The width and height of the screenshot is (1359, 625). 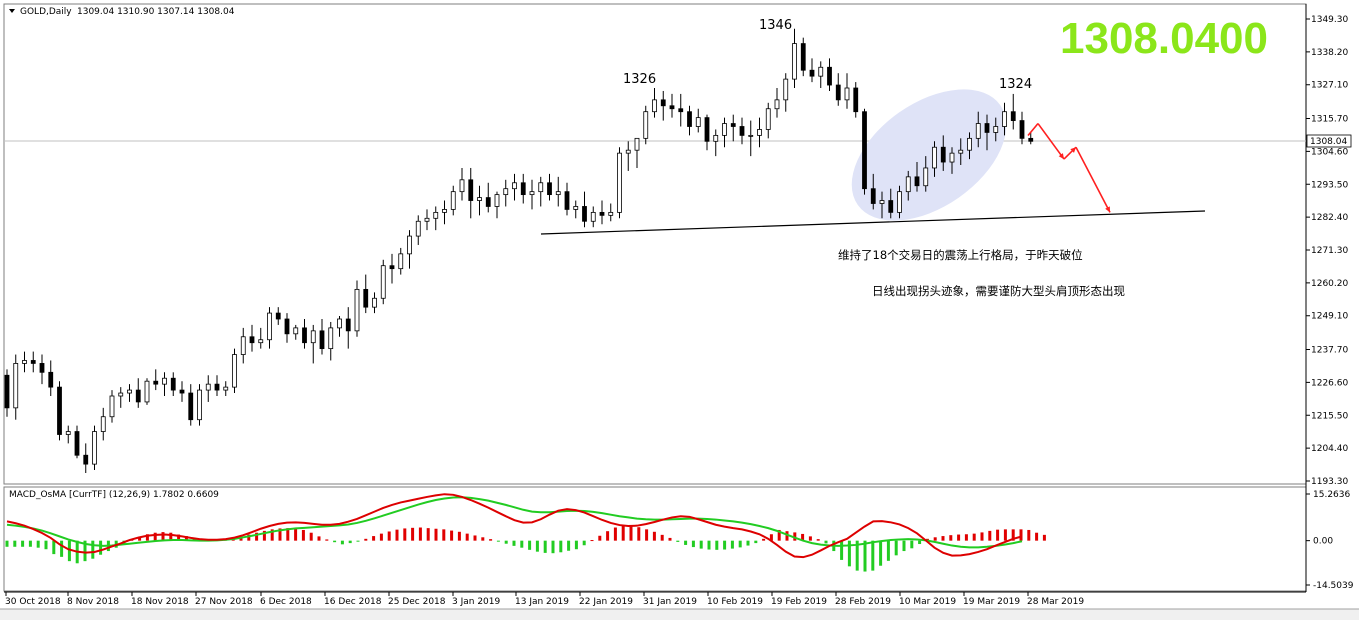 What do you see at coordinates (1329, 185) in the screenshot?
I see `y-tick-label: 1293.50` at bounding box center [1329, 185].